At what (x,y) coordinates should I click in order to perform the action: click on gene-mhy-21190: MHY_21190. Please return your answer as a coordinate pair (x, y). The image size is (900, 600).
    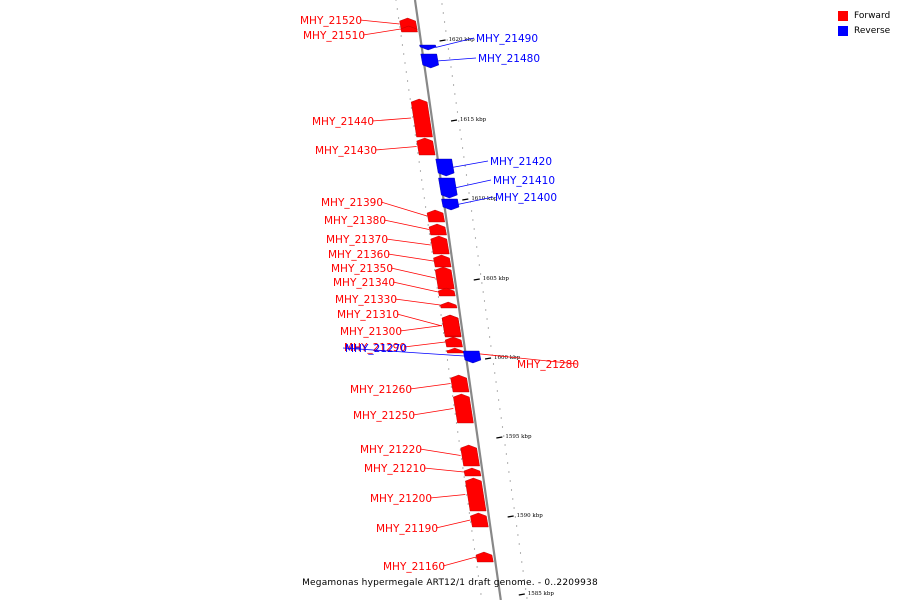
    Looking at the image, I should click on (432, 523).